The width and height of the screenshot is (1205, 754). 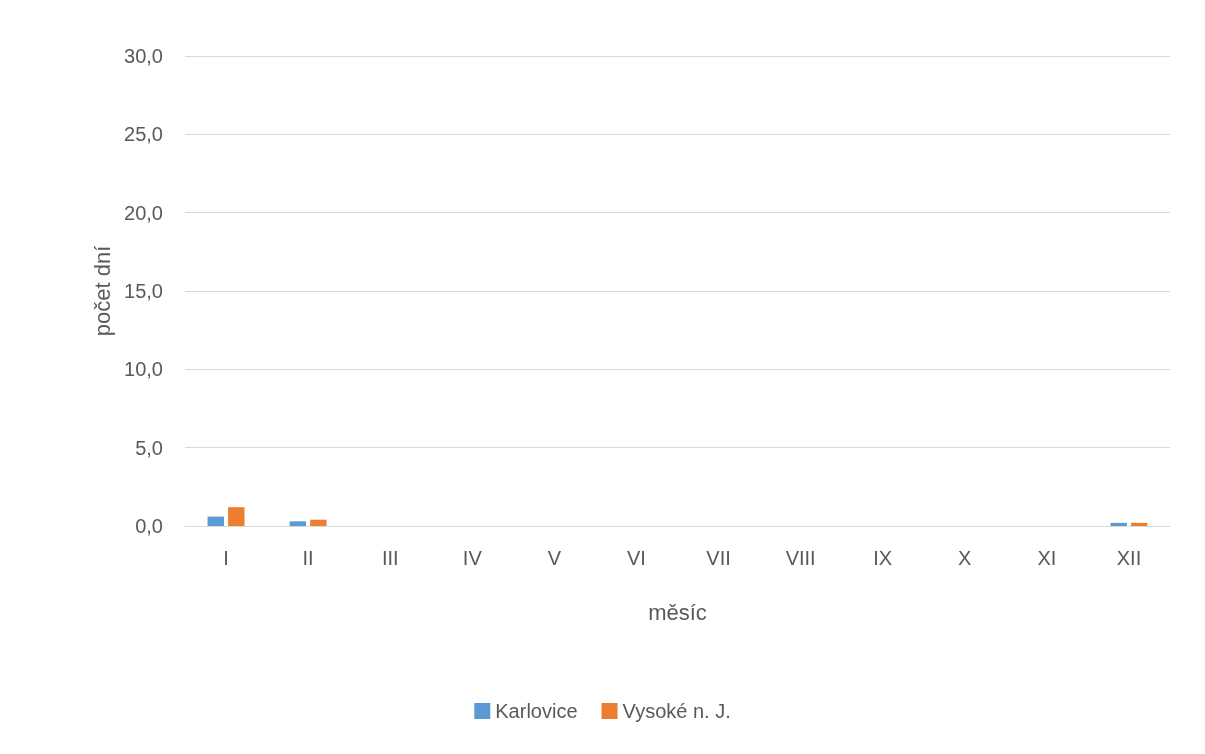 What do you see at coordinates (965, 558) in the screenshot?
I see `x-tick-label: X` at bounding box center [965, 558].